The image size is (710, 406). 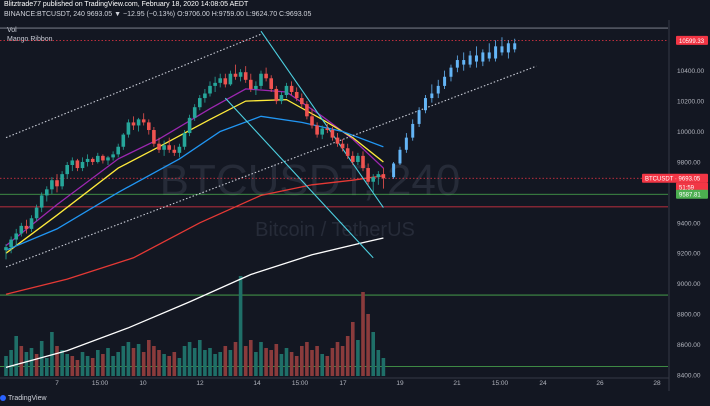 I want to click on price-tick-label: 10000.00, so click(x=690, y=132).